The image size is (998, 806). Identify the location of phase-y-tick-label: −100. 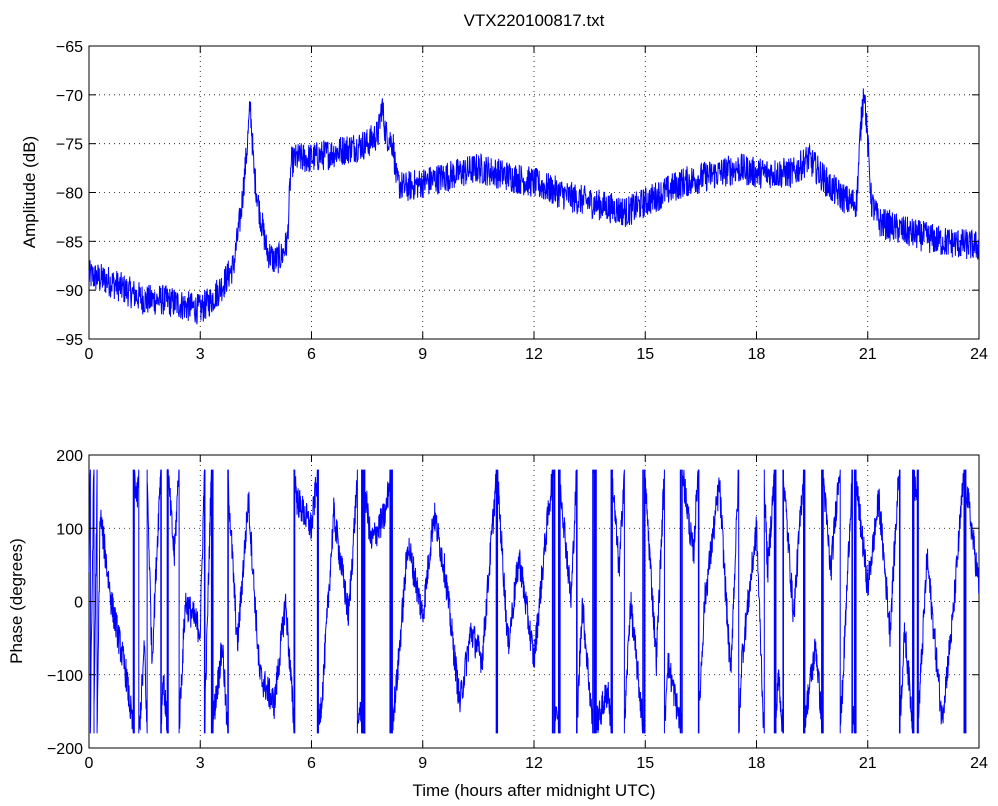
(65, 676).